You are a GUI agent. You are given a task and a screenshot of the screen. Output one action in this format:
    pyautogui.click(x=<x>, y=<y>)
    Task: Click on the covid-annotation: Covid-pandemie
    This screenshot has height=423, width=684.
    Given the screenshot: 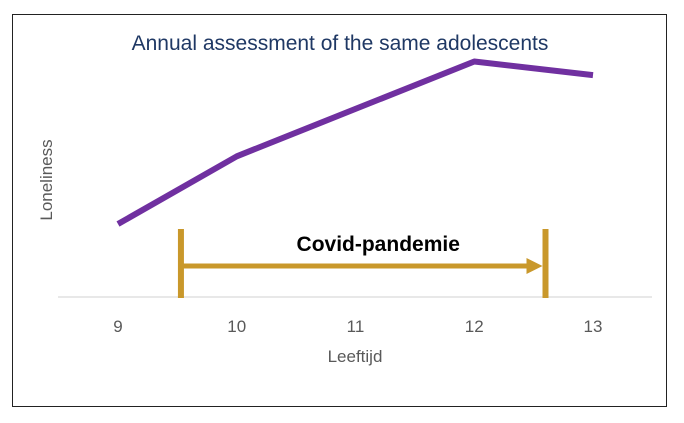 What is the action you would take?
    pyautogui.click(x=363, y=263)
    